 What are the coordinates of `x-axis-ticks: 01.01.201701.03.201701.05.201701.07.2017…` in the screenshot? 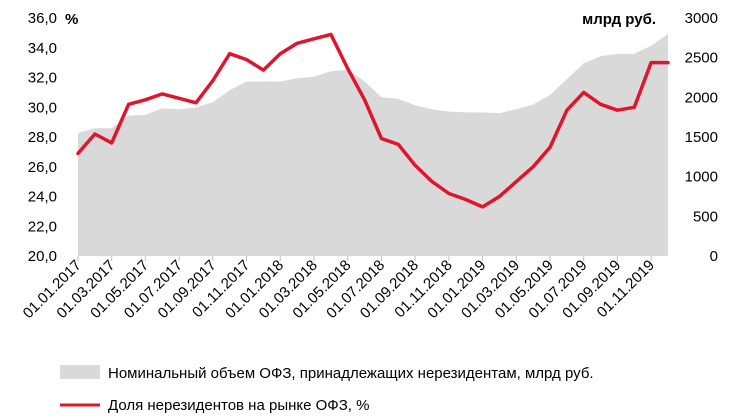 It's located at (339, 289).